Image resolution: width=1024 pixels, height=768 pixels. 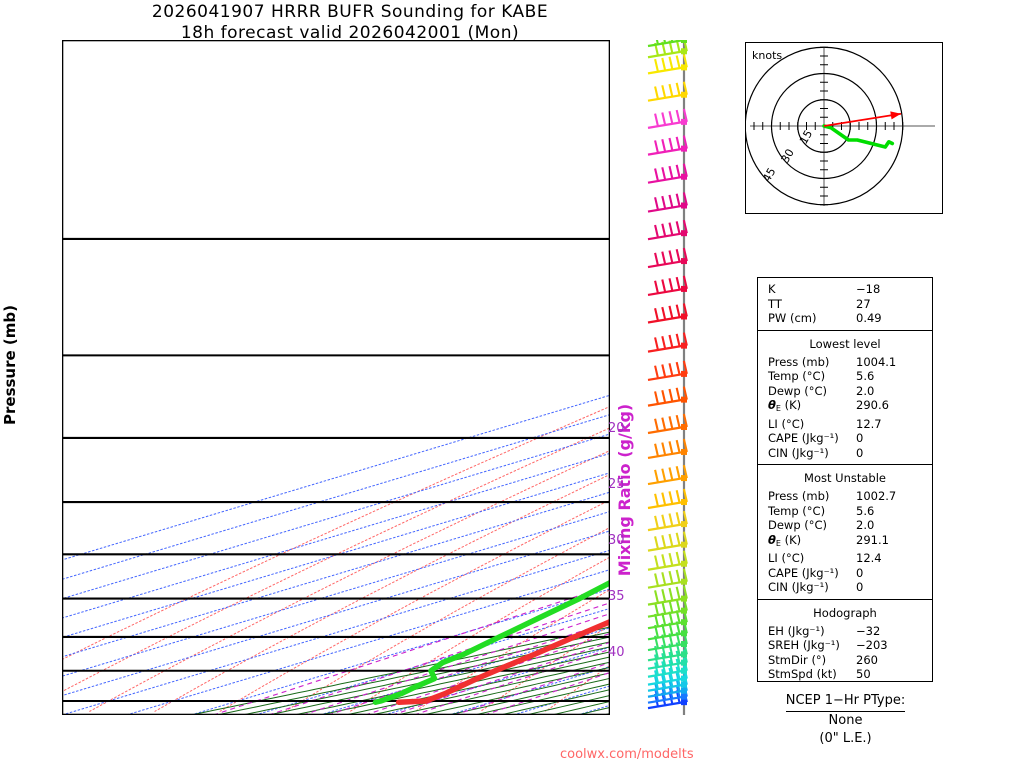 What do you see at coordinates (350, 33) in the screenshot?
I see `title-line-2: 18h forecast valid 2026042001 (Mon)` at bounding box center [350, 33].